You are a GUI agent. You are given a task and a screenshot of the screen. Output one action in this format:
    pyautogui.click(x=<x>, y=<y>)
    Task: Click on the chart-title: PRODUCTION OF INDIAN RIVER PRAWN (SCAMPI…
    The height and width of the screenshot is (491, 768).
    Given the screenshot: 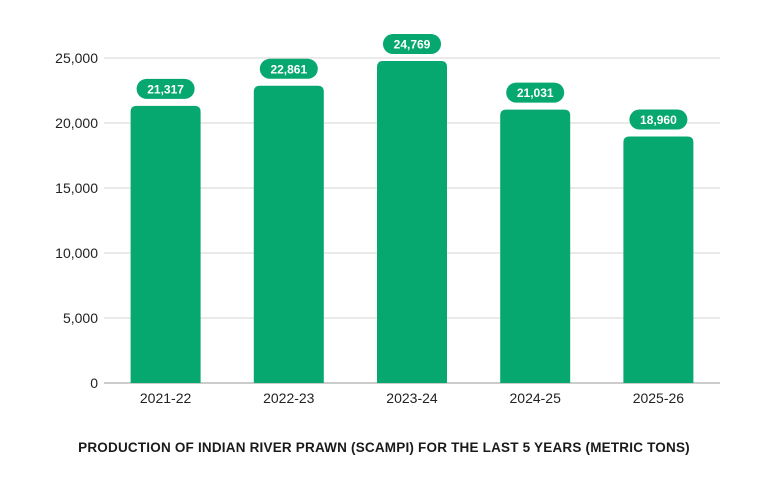 What is the action you would take?
    pyautogui.click(x=384, y=447)
    